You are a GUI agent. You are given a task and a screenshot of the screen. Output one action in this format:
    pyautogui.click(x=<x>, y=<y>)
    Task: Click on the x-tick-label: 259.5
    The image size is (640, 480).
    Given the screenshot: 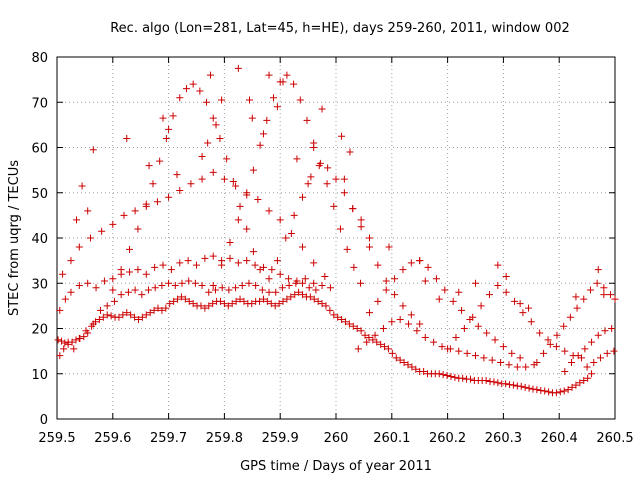 What is the action you would take?
    pyautogui.click(x=56, y=438)
    